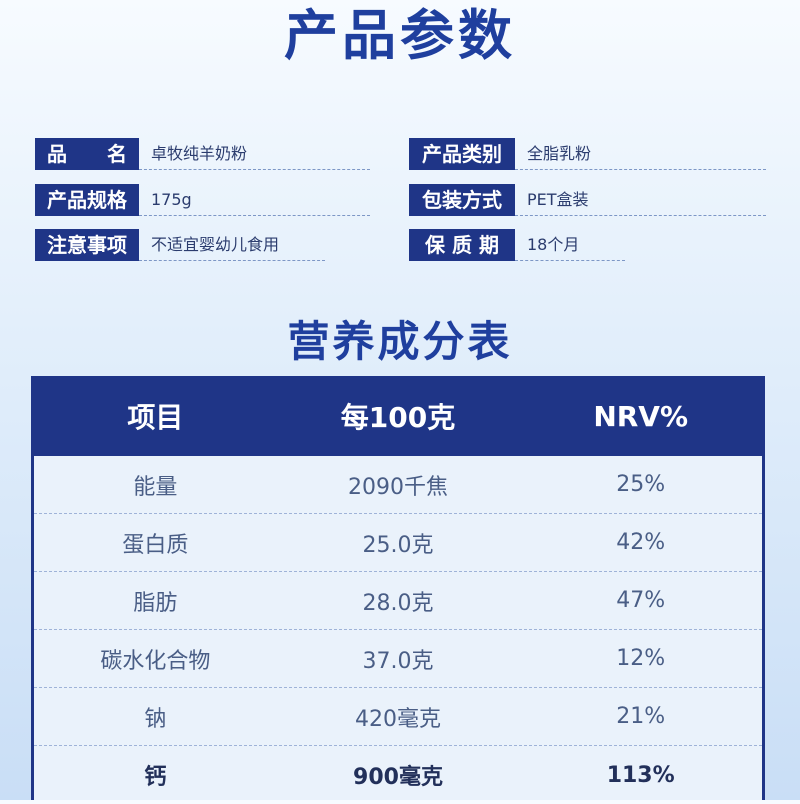 Image resolution: width=800 pixels, height=804 pixels. Describe the element at coordinates (232, 245) in the screenshot. I see `param-value: 不适宜婴幼儿食用` at that location.